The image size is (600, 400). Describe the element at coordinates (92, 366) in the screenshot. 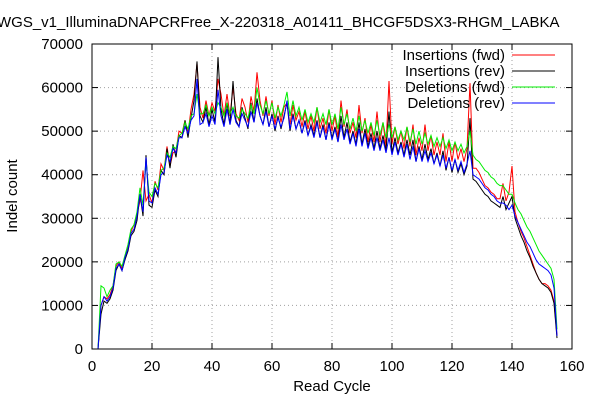

I see `x-tick-label: 0` at that location.